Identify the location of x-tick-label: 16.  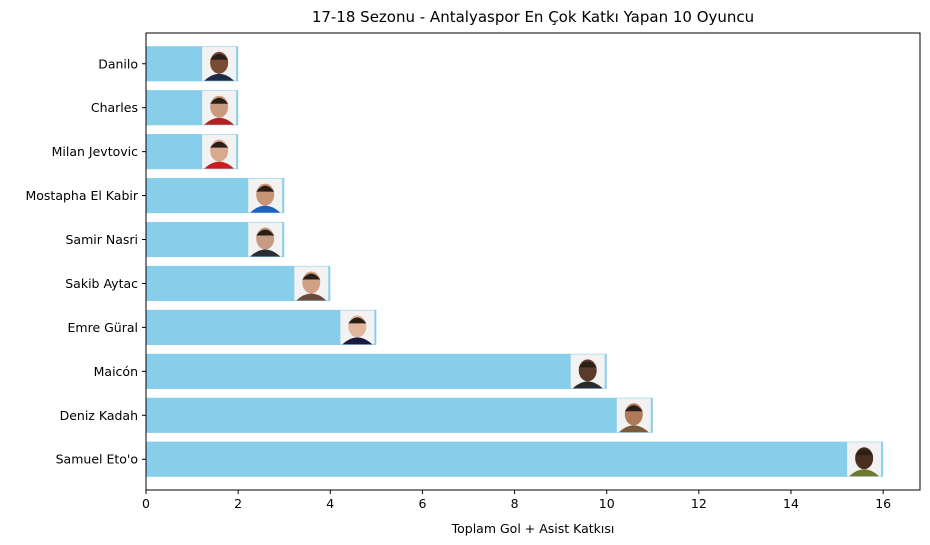
(883, 503).